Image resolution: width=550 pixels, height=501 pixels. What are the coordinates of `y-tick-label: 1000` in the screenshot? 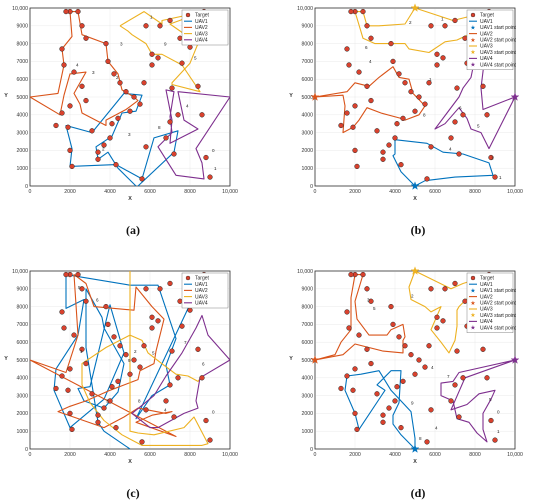 It's located at (307, 169).